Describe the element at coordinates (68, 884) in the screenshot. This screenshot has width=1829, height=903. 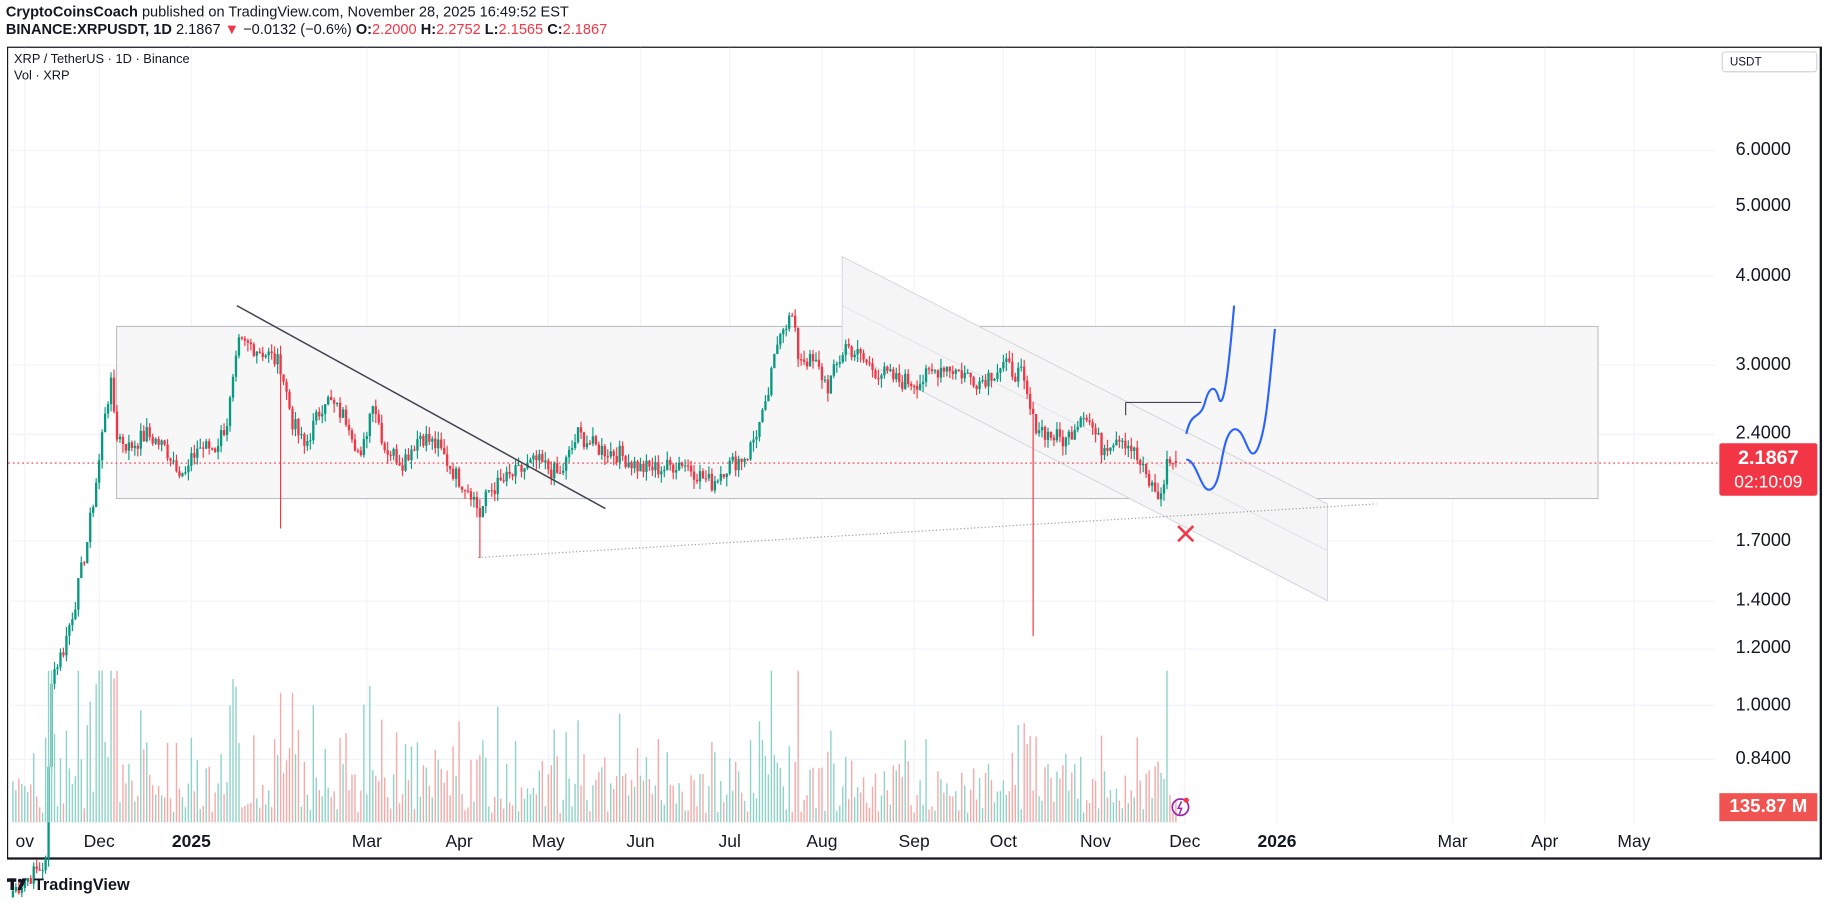
I see `tradingview-logo: TradingView` at that location.